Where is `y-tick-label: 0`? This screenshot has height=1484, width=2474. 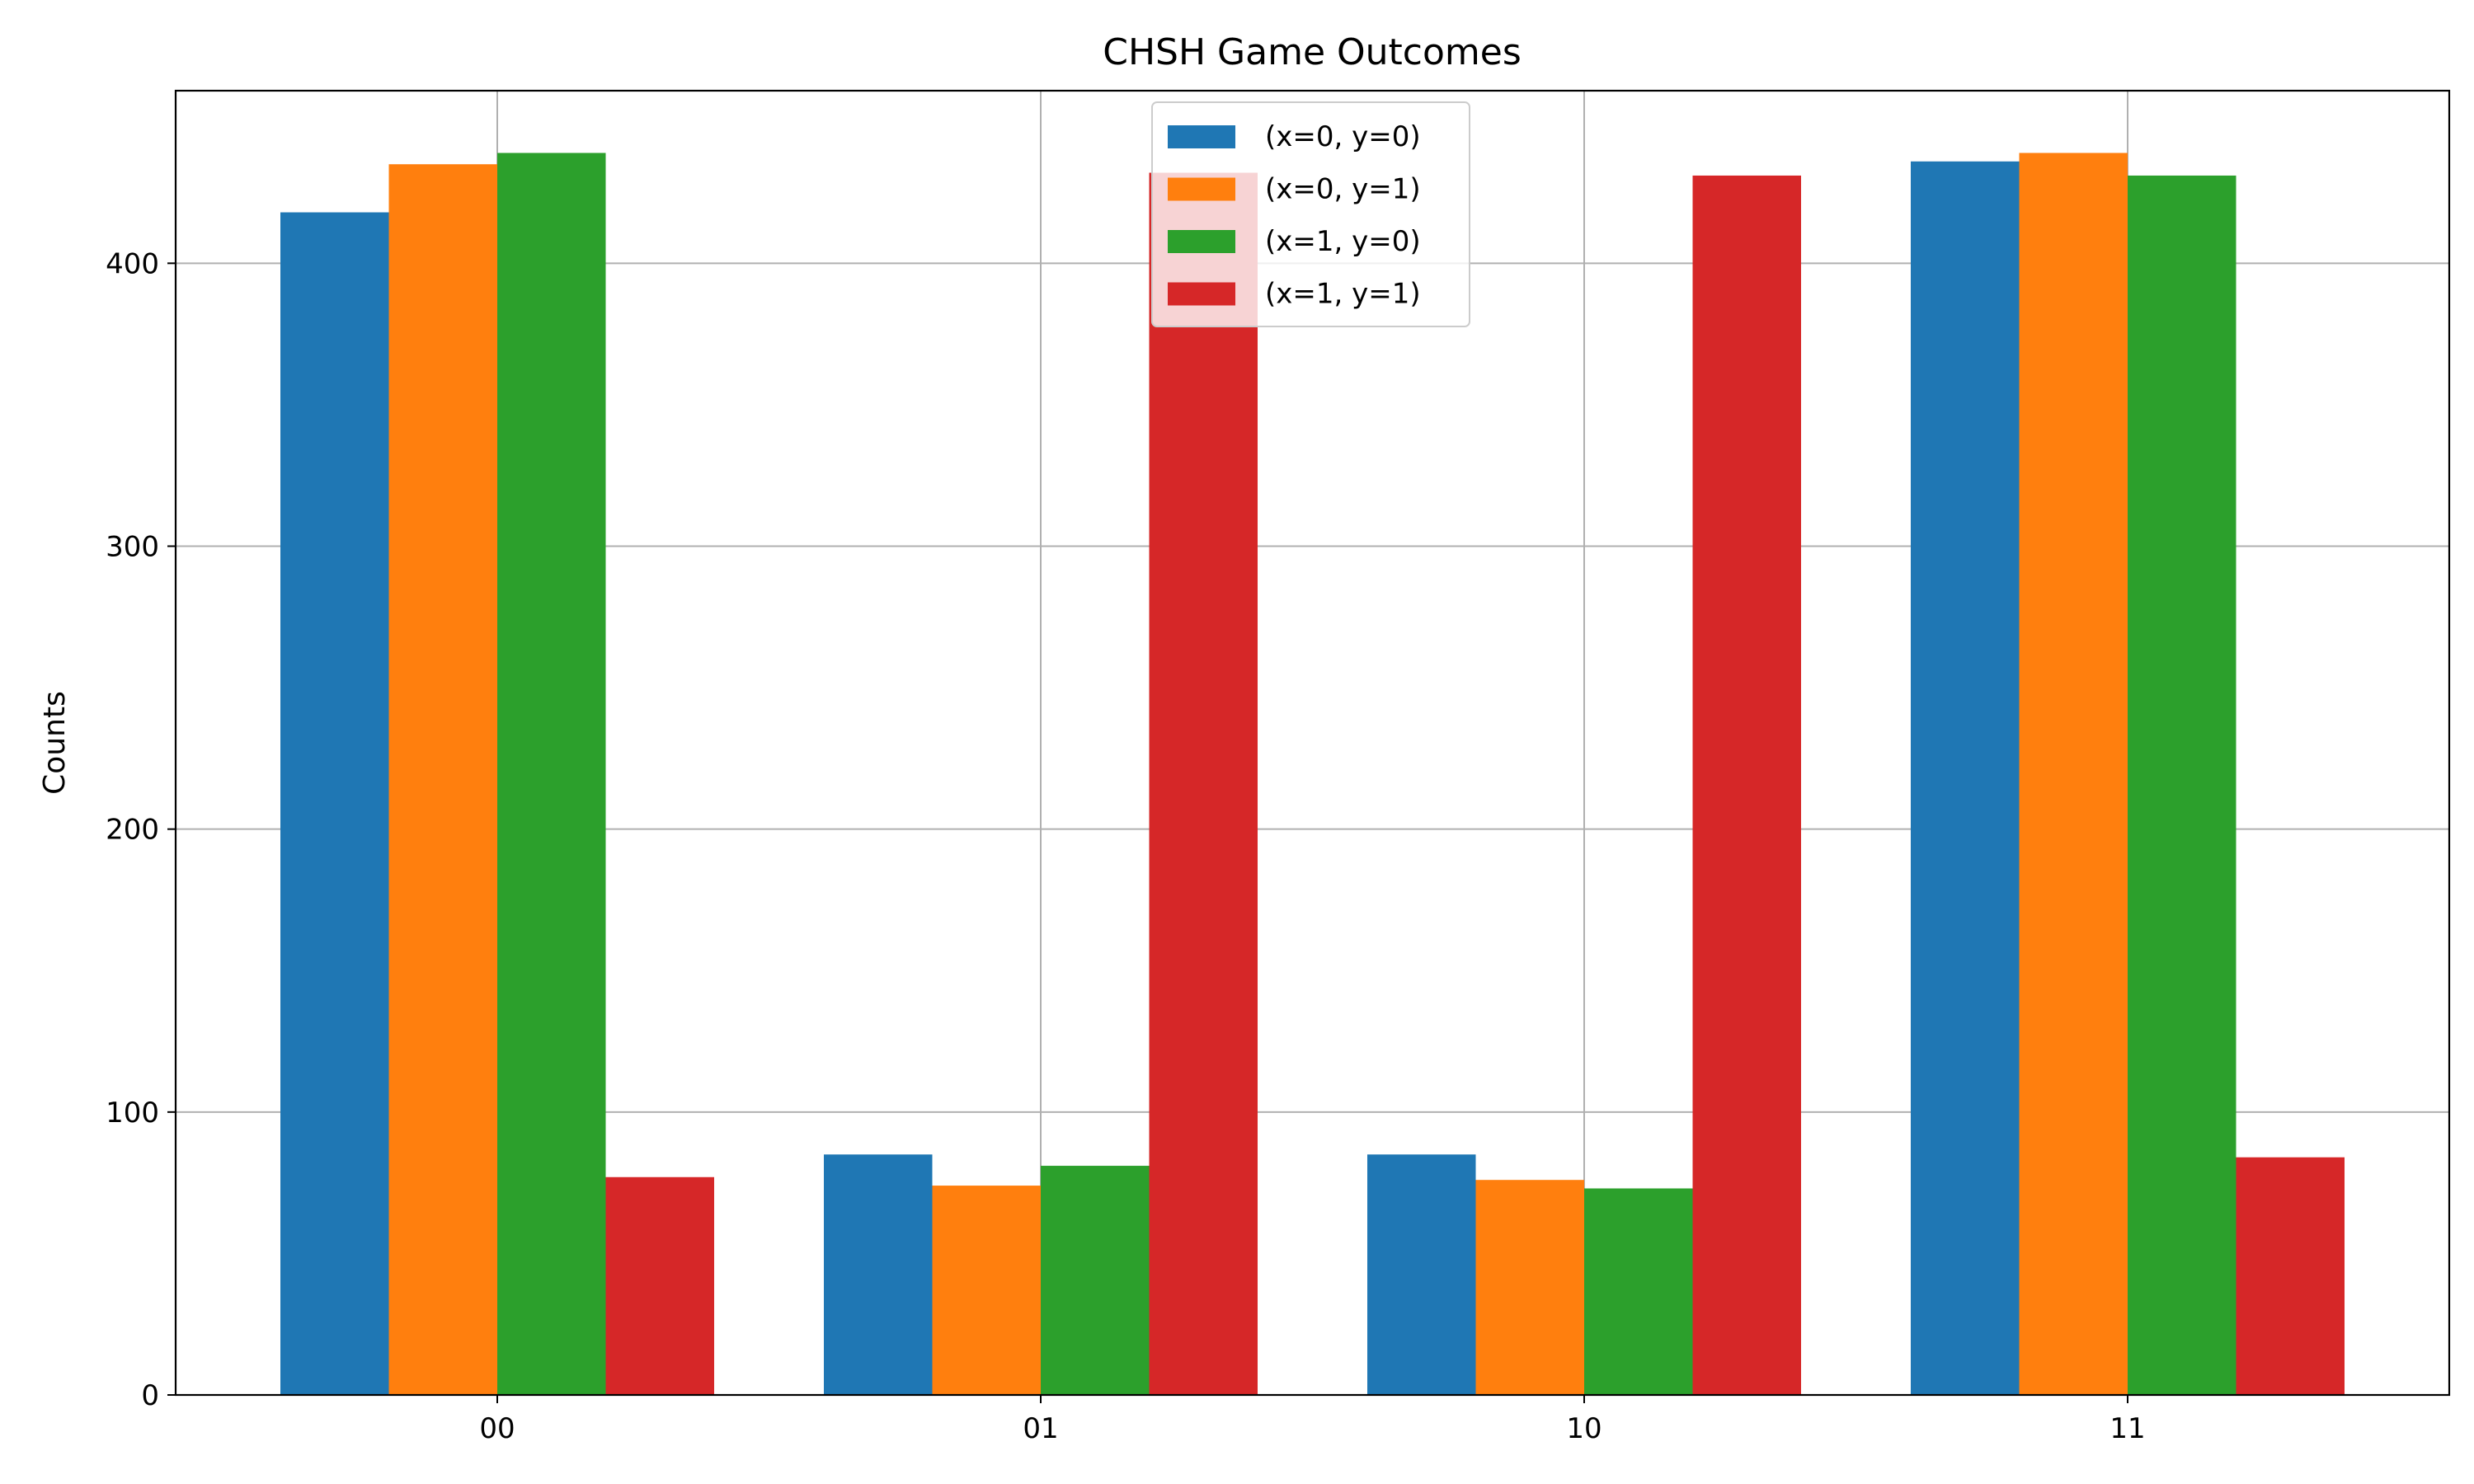
y-tick-label: 0 is located at coordinates (150, 1395).